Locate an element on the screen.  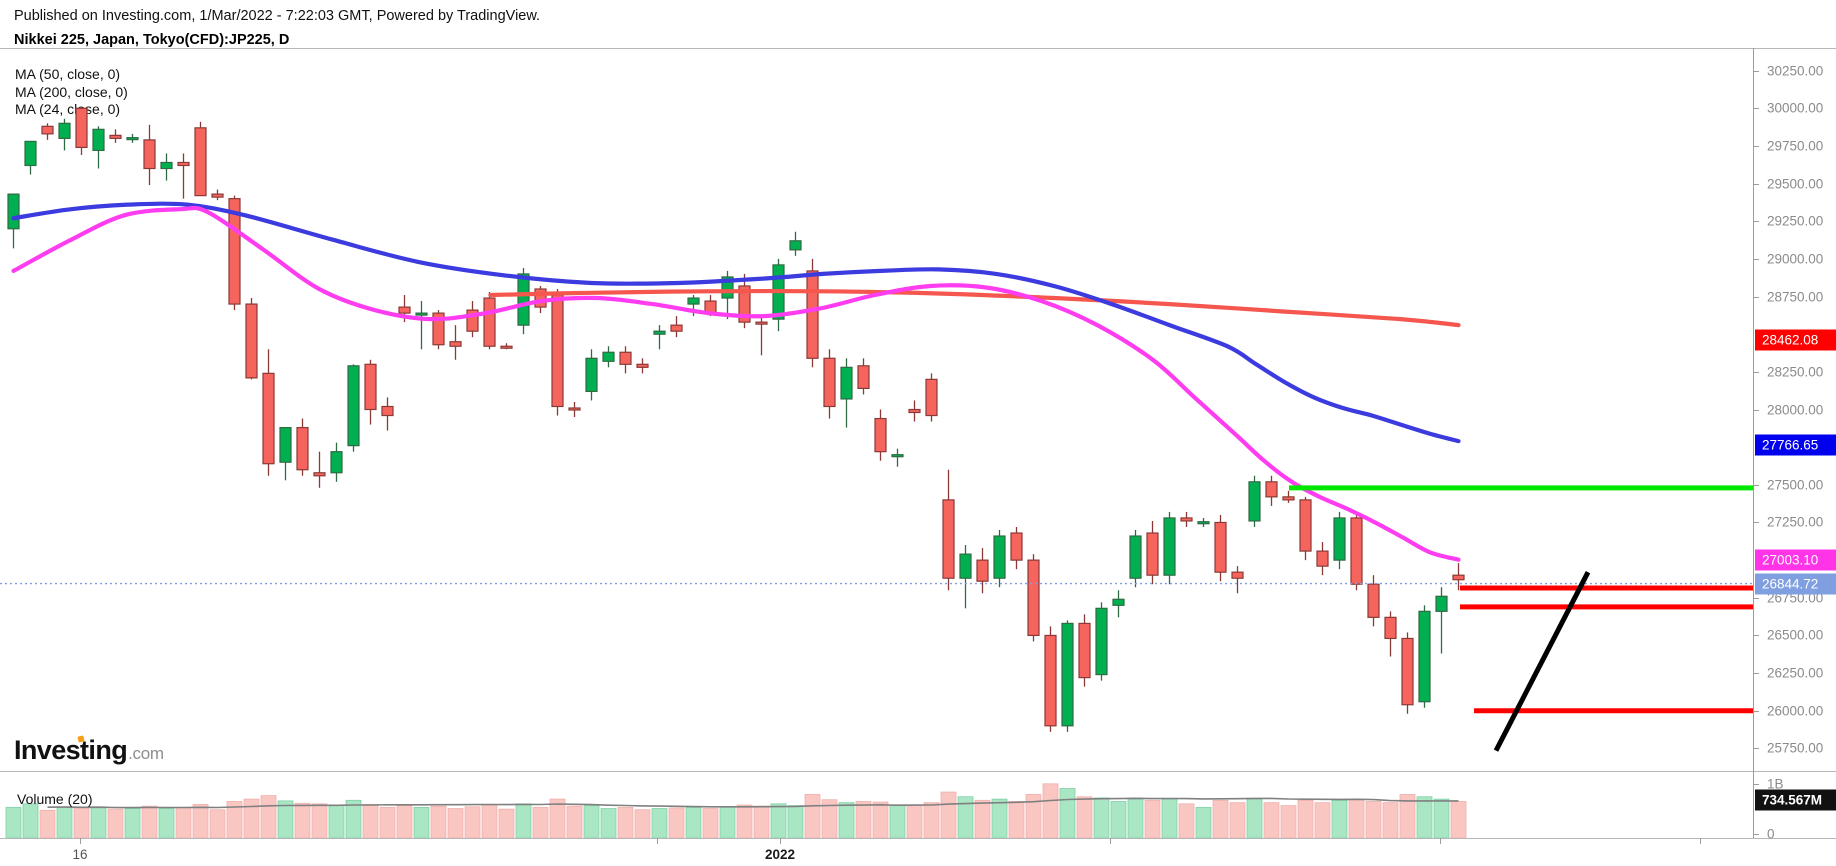
price-tick-label: 30000.00 is located at coordinates (1795, 108).